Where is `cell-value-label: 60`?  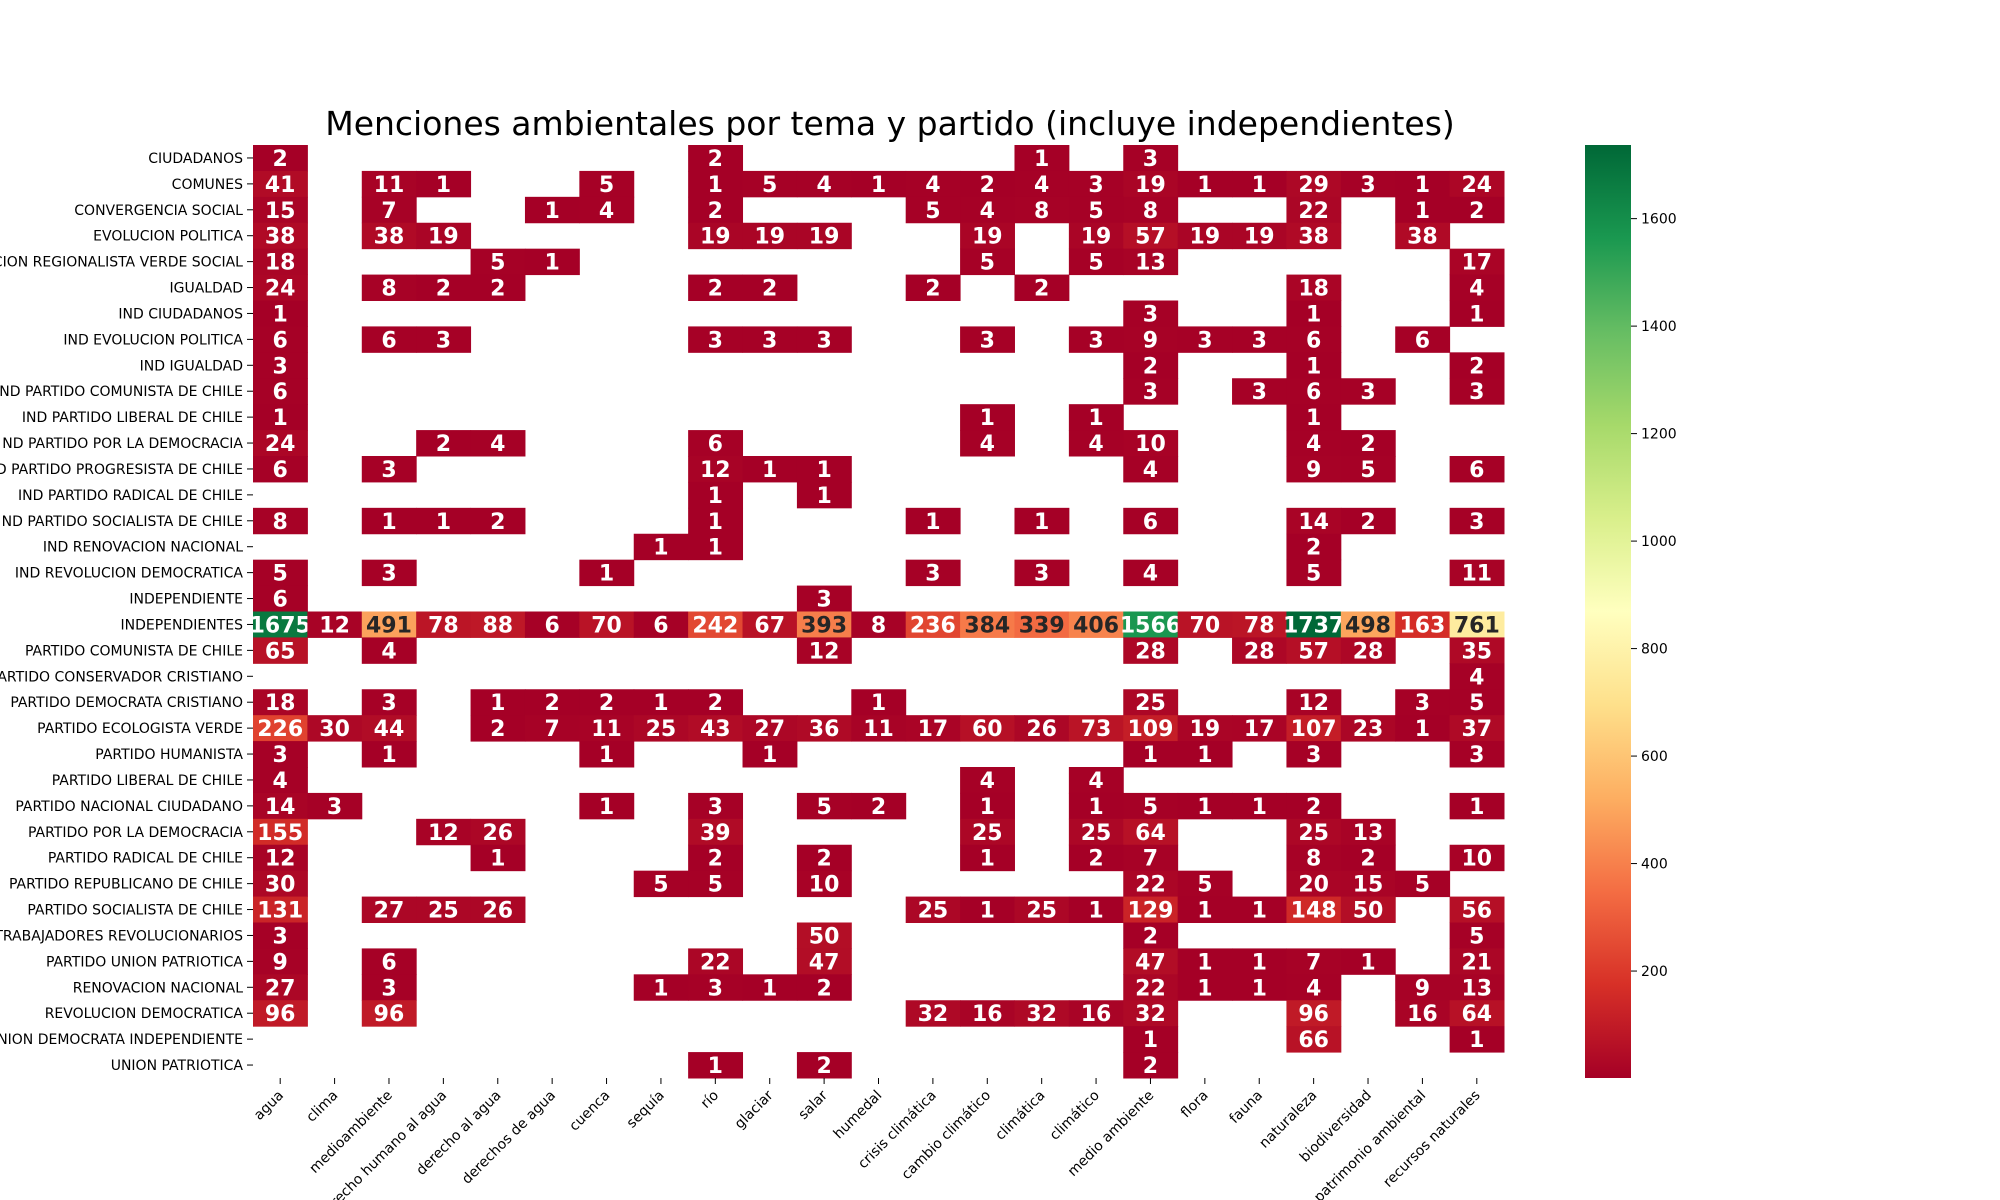
cell-value-label: 60 is located at coordinates (987, 729).